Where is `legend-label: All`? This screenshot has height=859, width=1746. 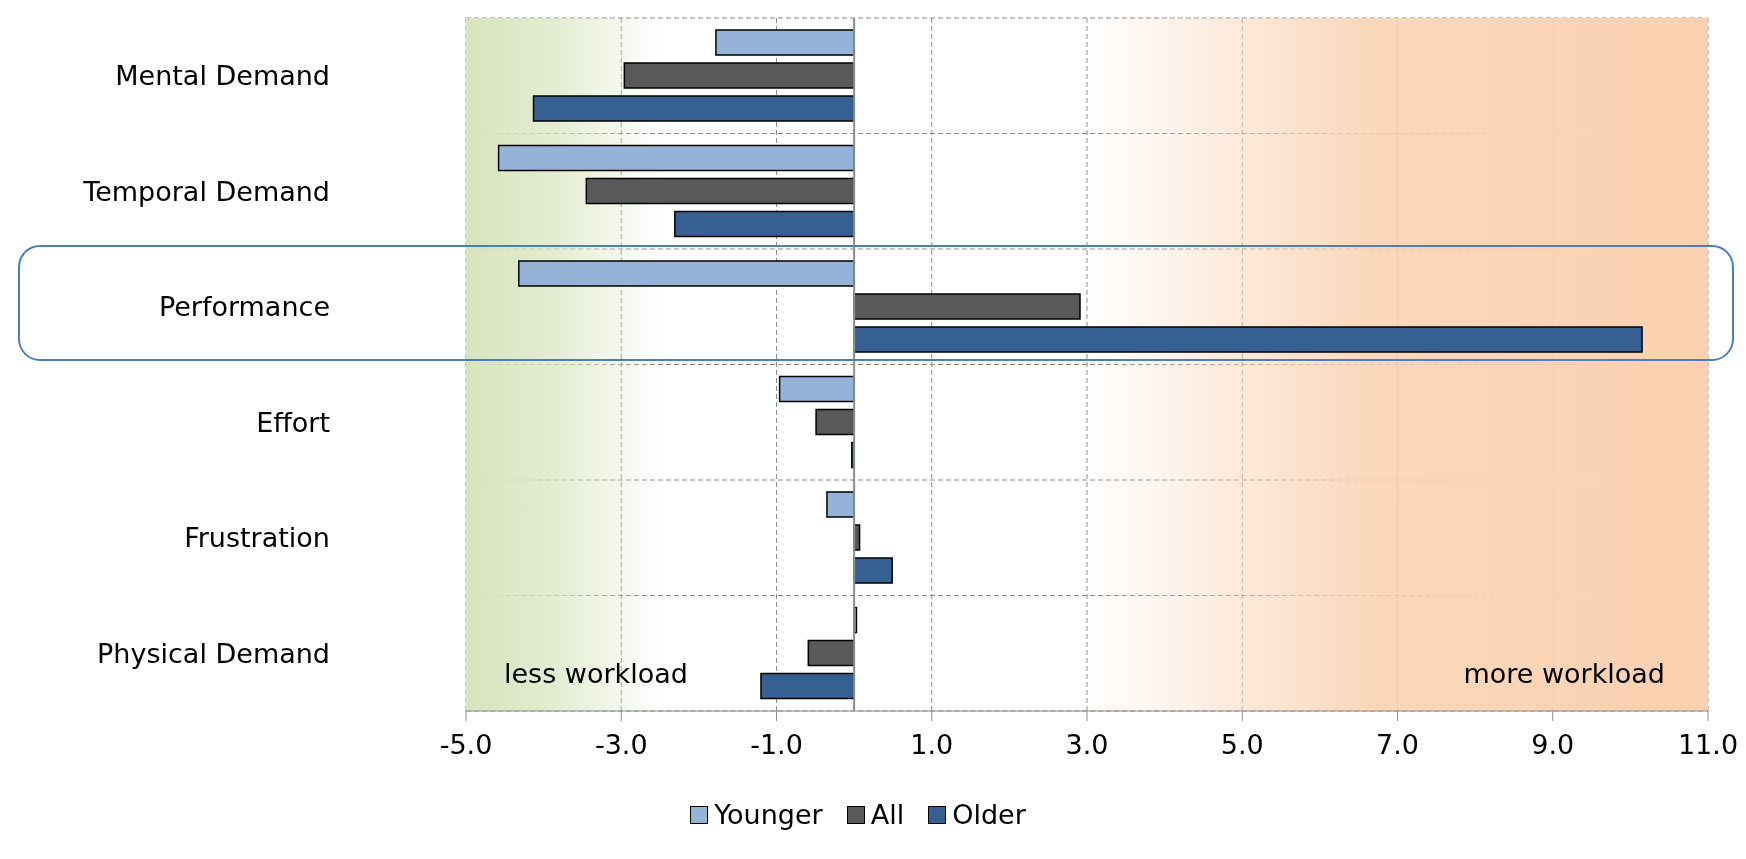 legend-label: All is located at coordinates (887, 814).